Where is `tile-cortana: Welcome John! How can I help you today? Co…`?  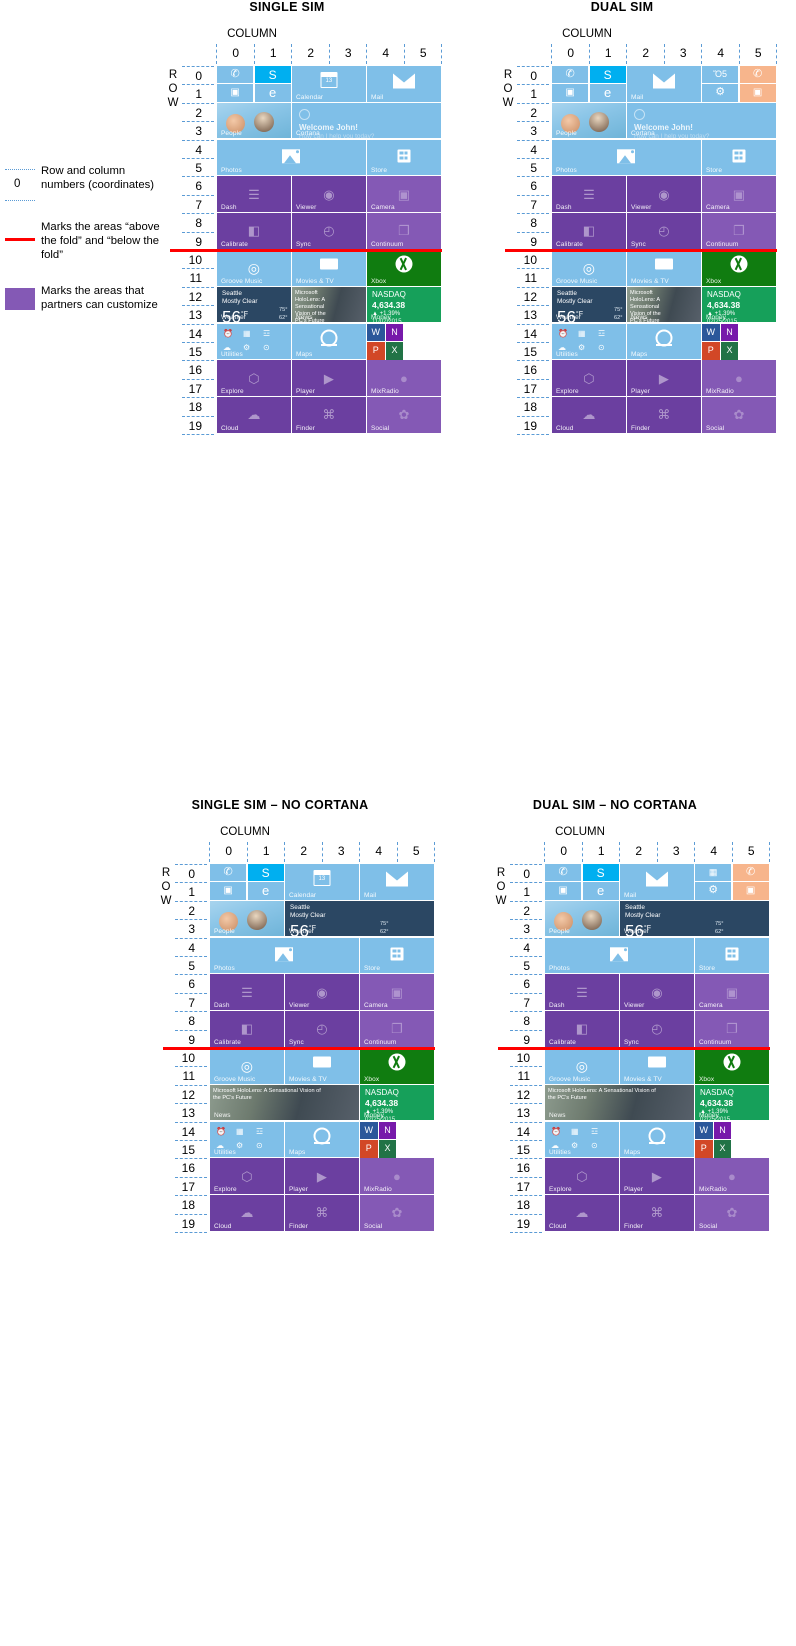 tile-cortana: Welcome John! How can I help you today? Co… is located at coordinates (701, 120).